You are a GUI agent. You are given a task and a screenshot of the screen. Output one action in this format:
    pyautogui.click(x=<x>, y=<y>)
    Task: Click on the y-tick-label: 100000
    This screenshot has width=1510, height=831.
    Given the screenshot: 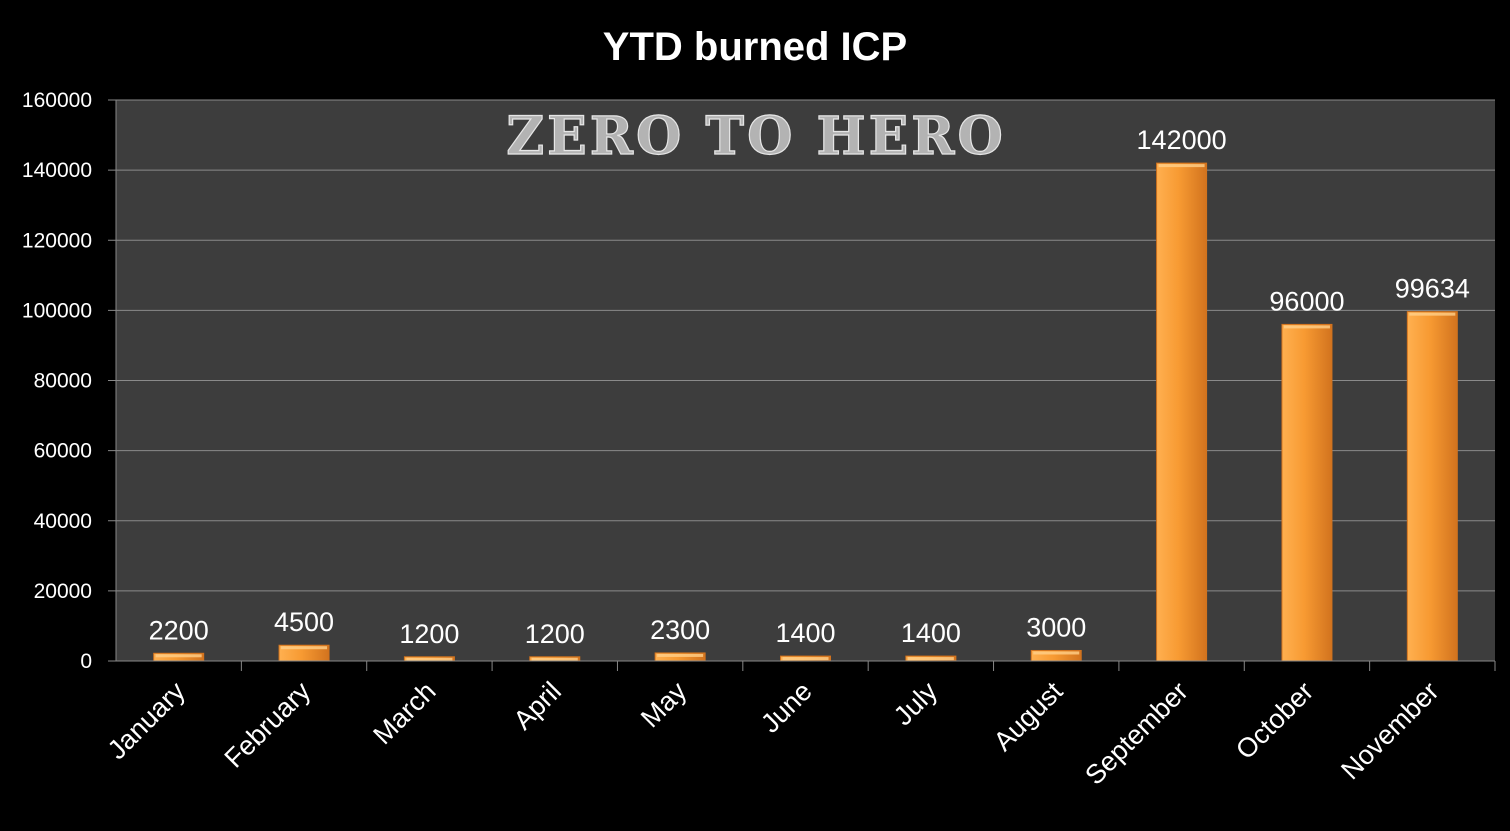 What is the action you would take?
    pyautogui.click(x=57, y=310)
    